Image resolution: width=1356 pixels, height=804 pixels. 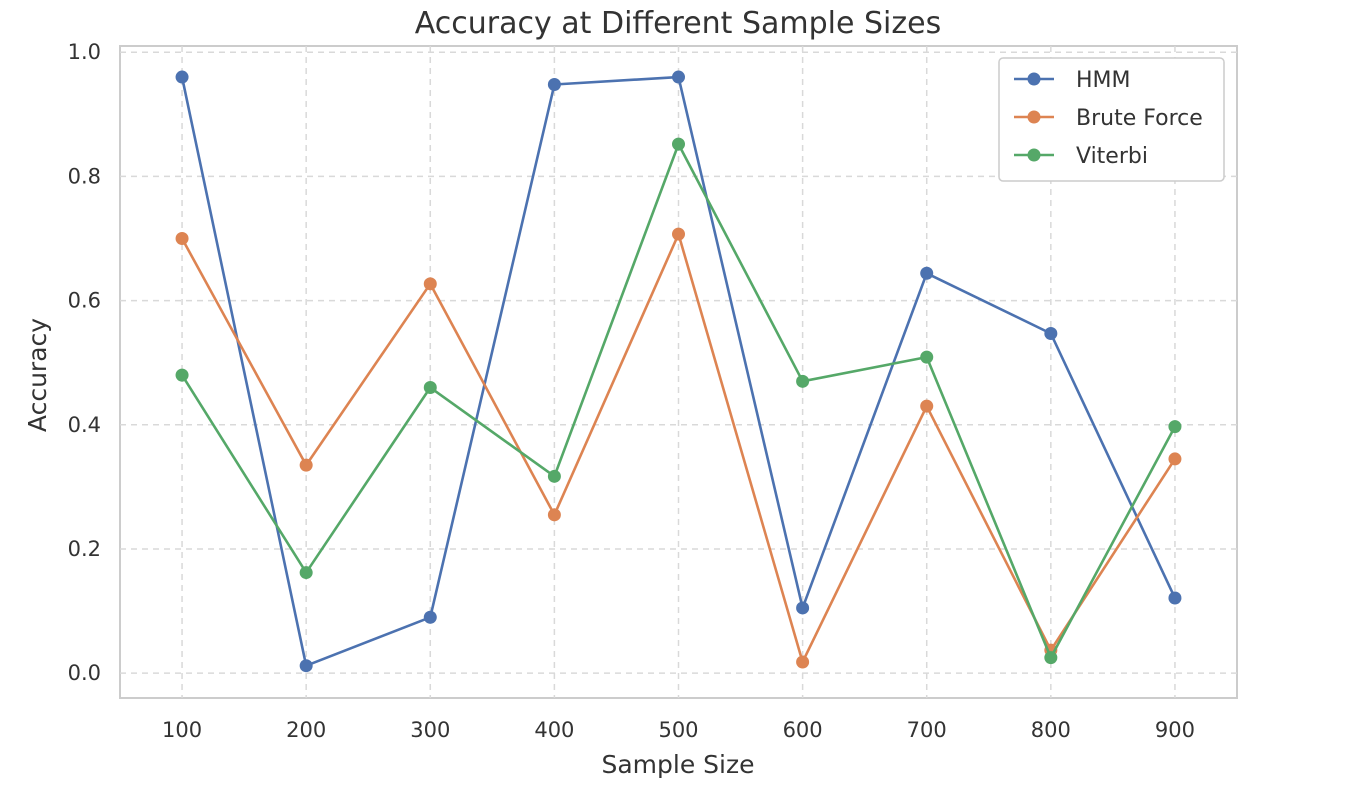 I want to click on y-tick-label: 0.6, so click(x=84, y=301).